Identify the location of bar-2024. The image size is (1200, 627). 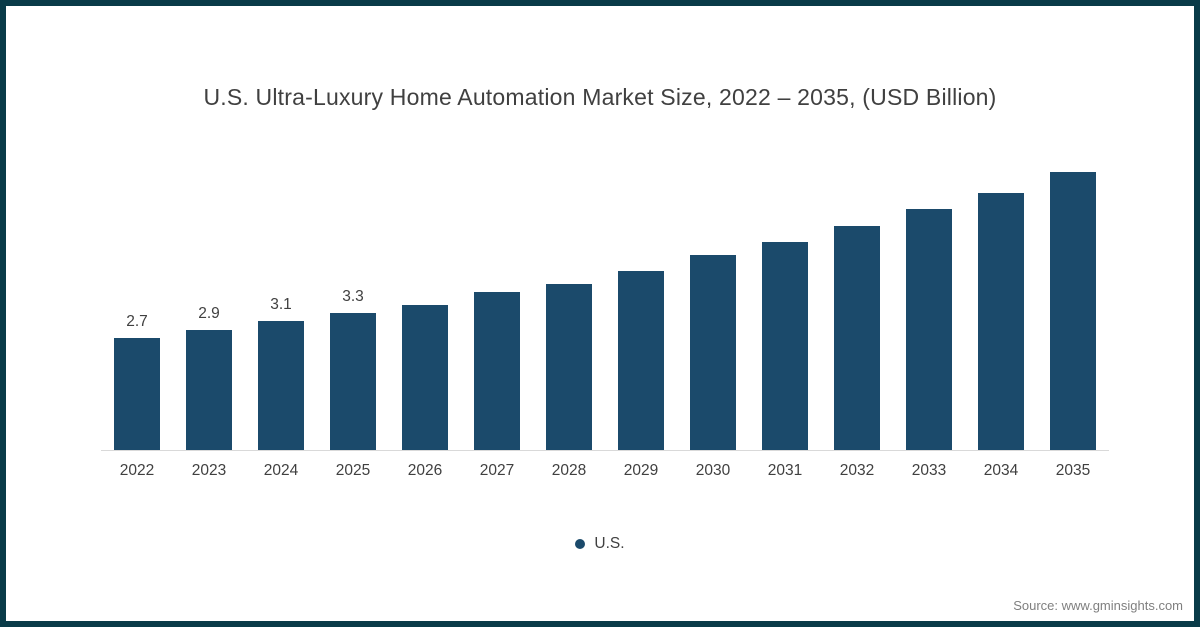
(281, 385).